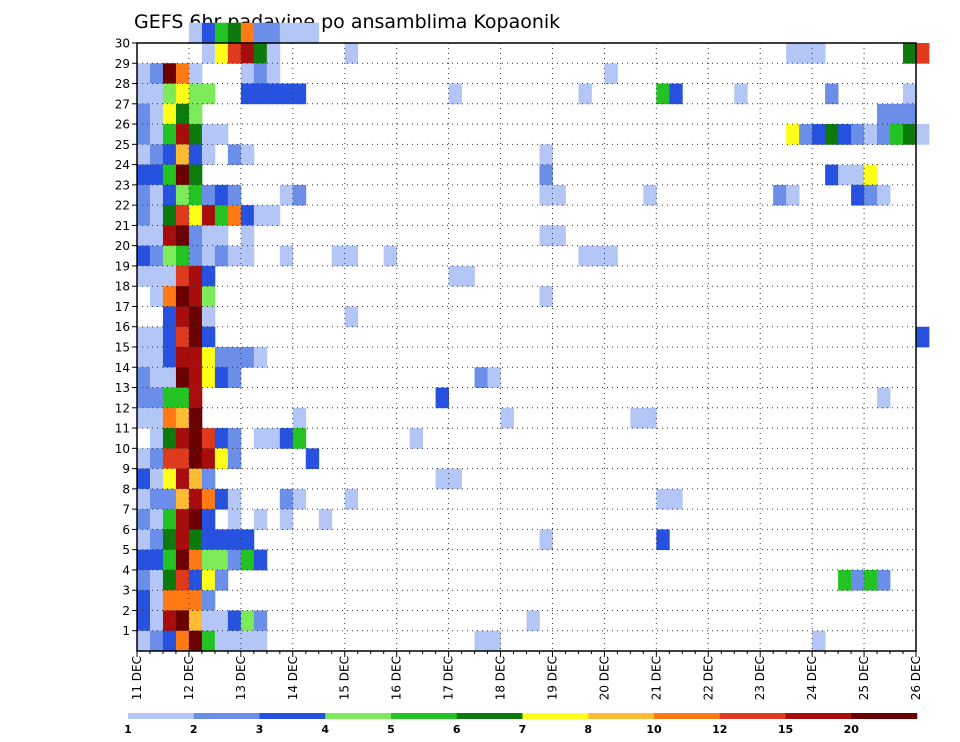 Image resolution: width=960 pixels, height=742 pixels. I want to click on y-tick-label: 24, so click(122, 165).